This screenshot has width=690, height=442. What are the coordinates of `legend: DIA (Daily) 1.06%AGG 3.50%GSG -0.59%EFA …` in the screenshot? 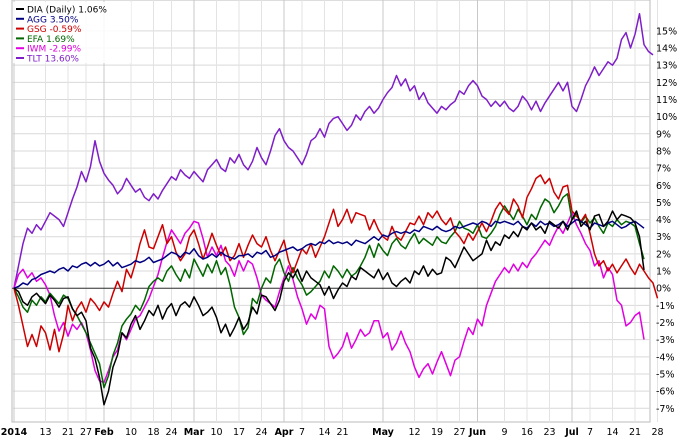 It's located at (72, 33).